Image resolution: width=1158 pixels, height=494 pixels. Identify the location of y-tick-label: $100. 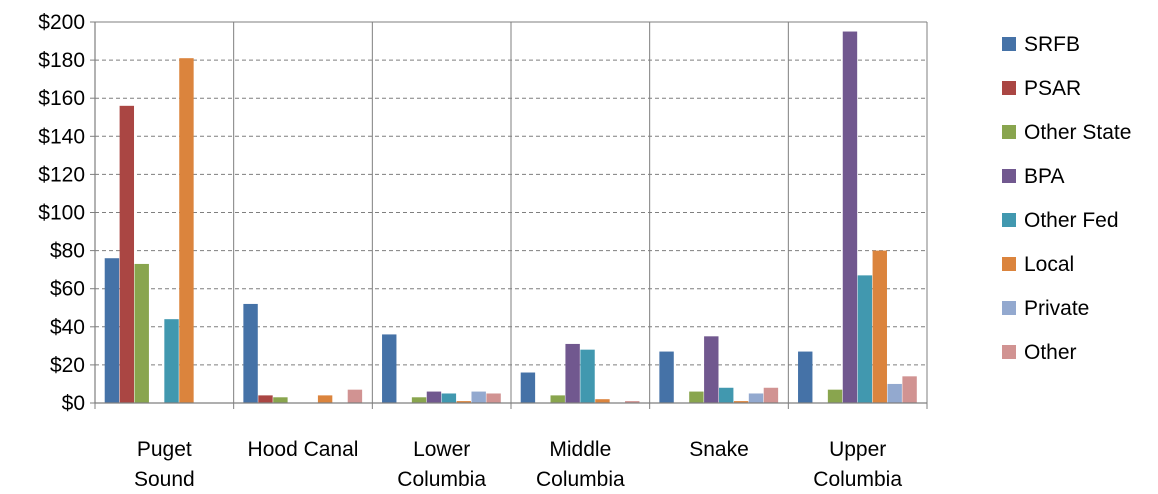
(61, 213).